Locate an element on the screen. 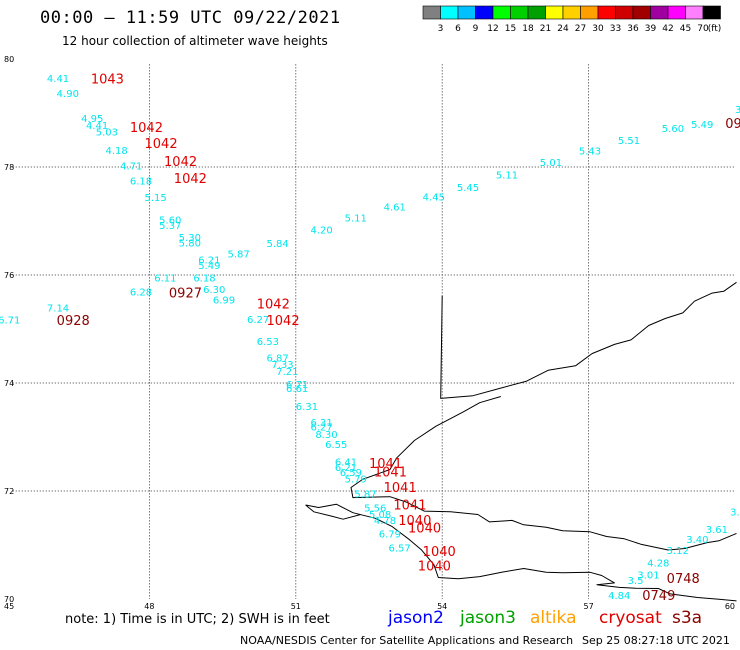 The height and width of the screenshot is (650, 740). legend-unit: (ft) is located at coordinates (715, 29).